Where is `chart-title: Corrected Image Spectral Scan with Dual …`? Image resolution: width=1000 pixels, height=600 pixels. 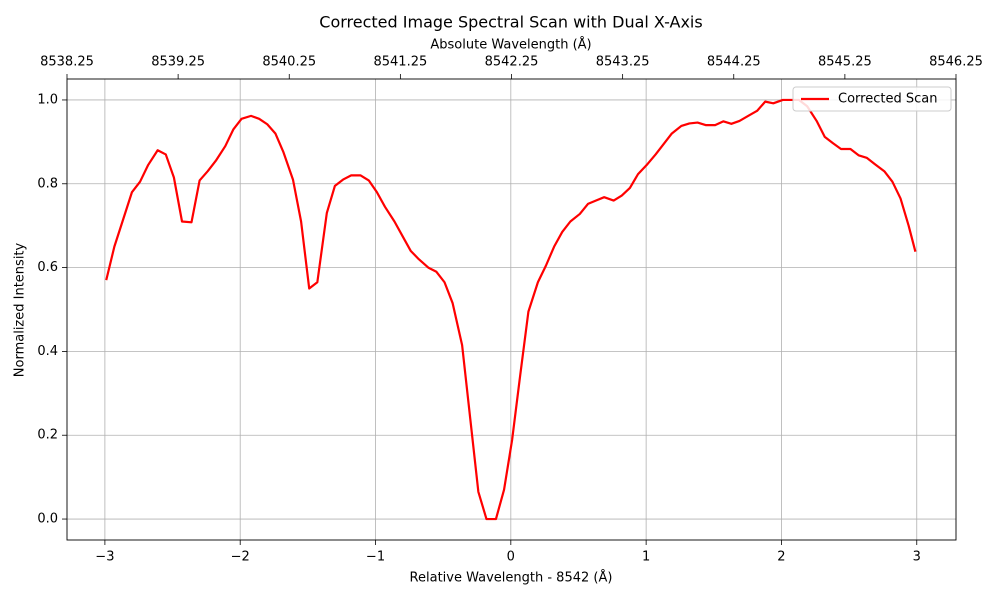
chart-title: Corrected Image Spectral Scan with Dual … is located at coordinates (510, 22).